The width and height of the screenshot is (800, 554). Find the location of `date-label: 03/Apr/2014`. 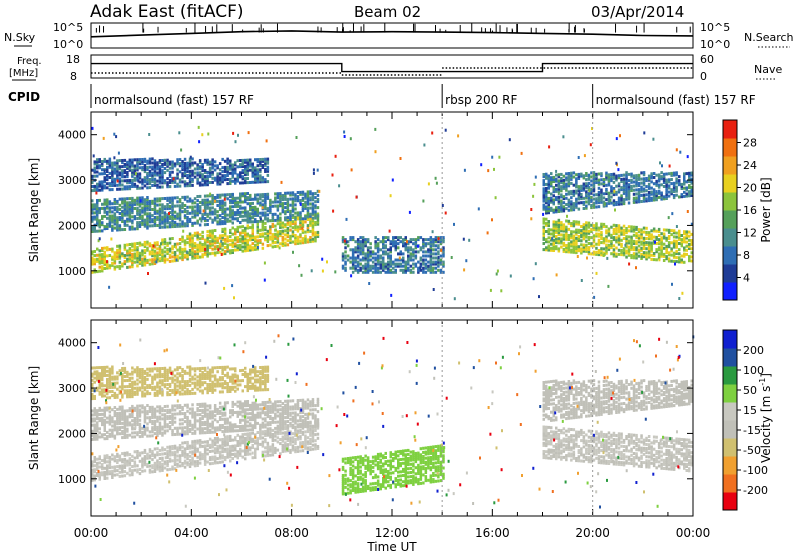

date-label: 03/Apr/2014 is located at coordinates (637, 12).